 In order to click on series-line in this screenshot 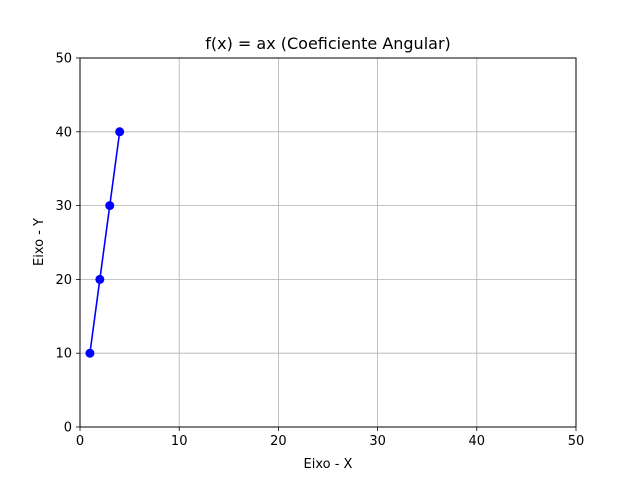, I will do `click(105, 242)`.